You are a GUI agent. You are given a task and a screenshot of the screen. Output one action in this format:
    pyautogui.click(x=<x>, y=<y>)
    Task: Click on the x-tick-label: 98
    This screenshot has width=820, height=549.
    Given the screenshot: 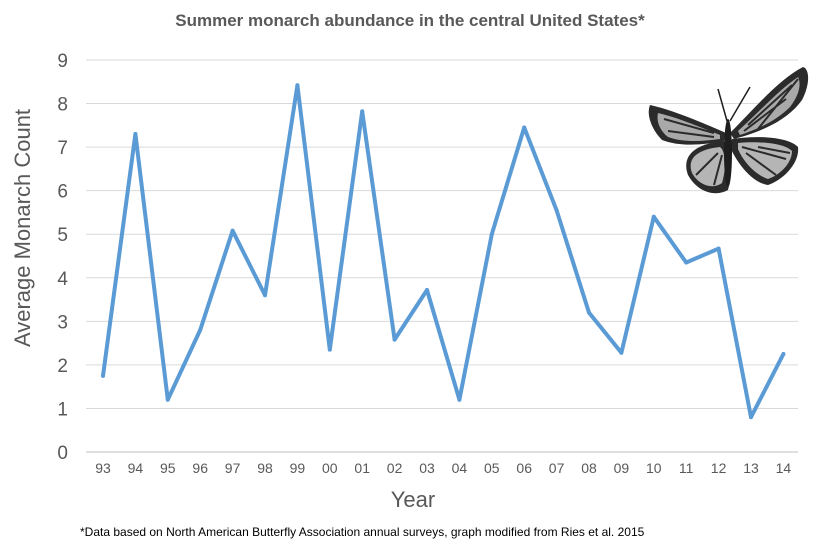 What is the action you would take?
    pyautogui.click(x=265, y=468)
    